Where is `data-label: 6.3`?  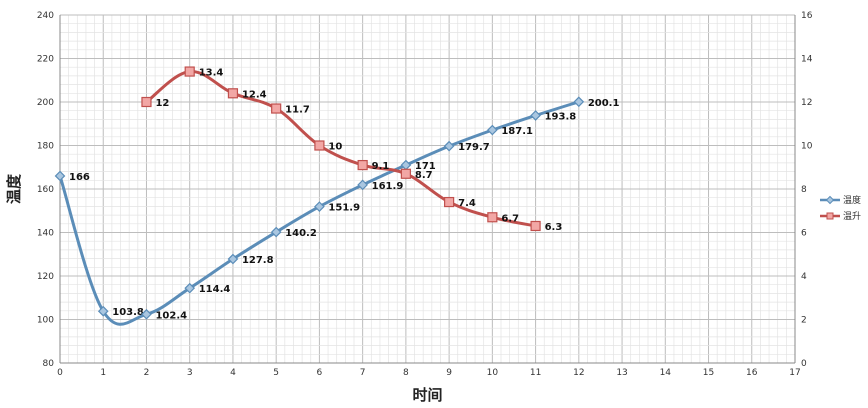
data-label: 6.3 is located at coordinates (554, 227).